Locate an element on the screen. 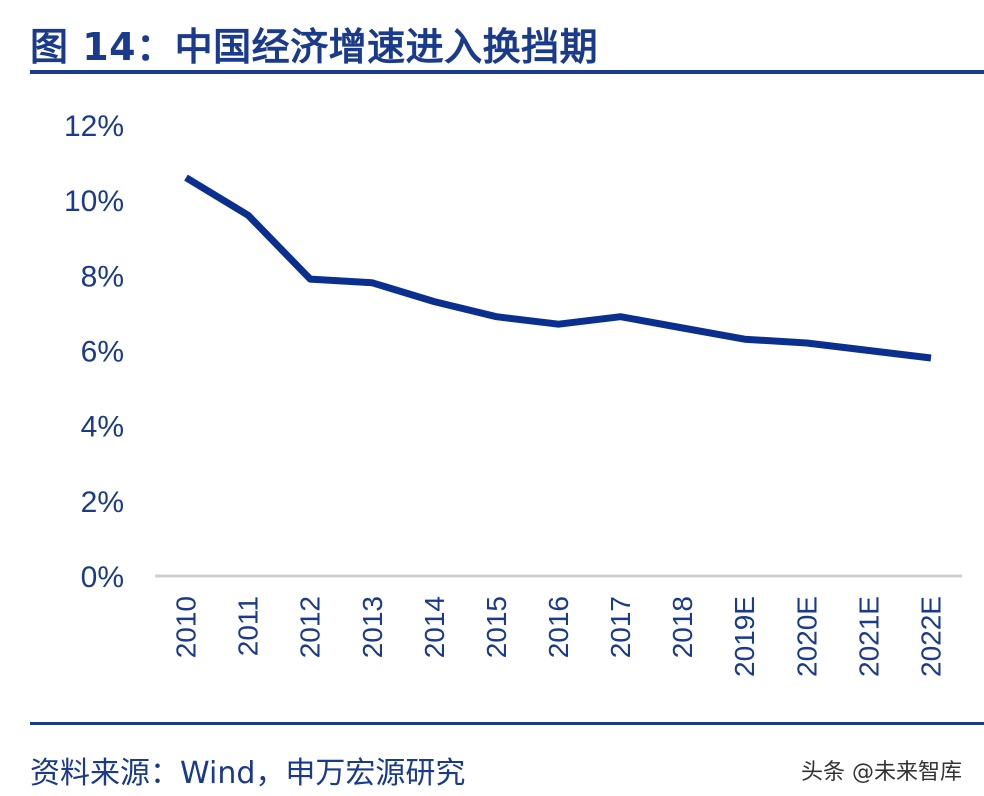  x-tick-label: 2019E is located at coordinates (744, 636).